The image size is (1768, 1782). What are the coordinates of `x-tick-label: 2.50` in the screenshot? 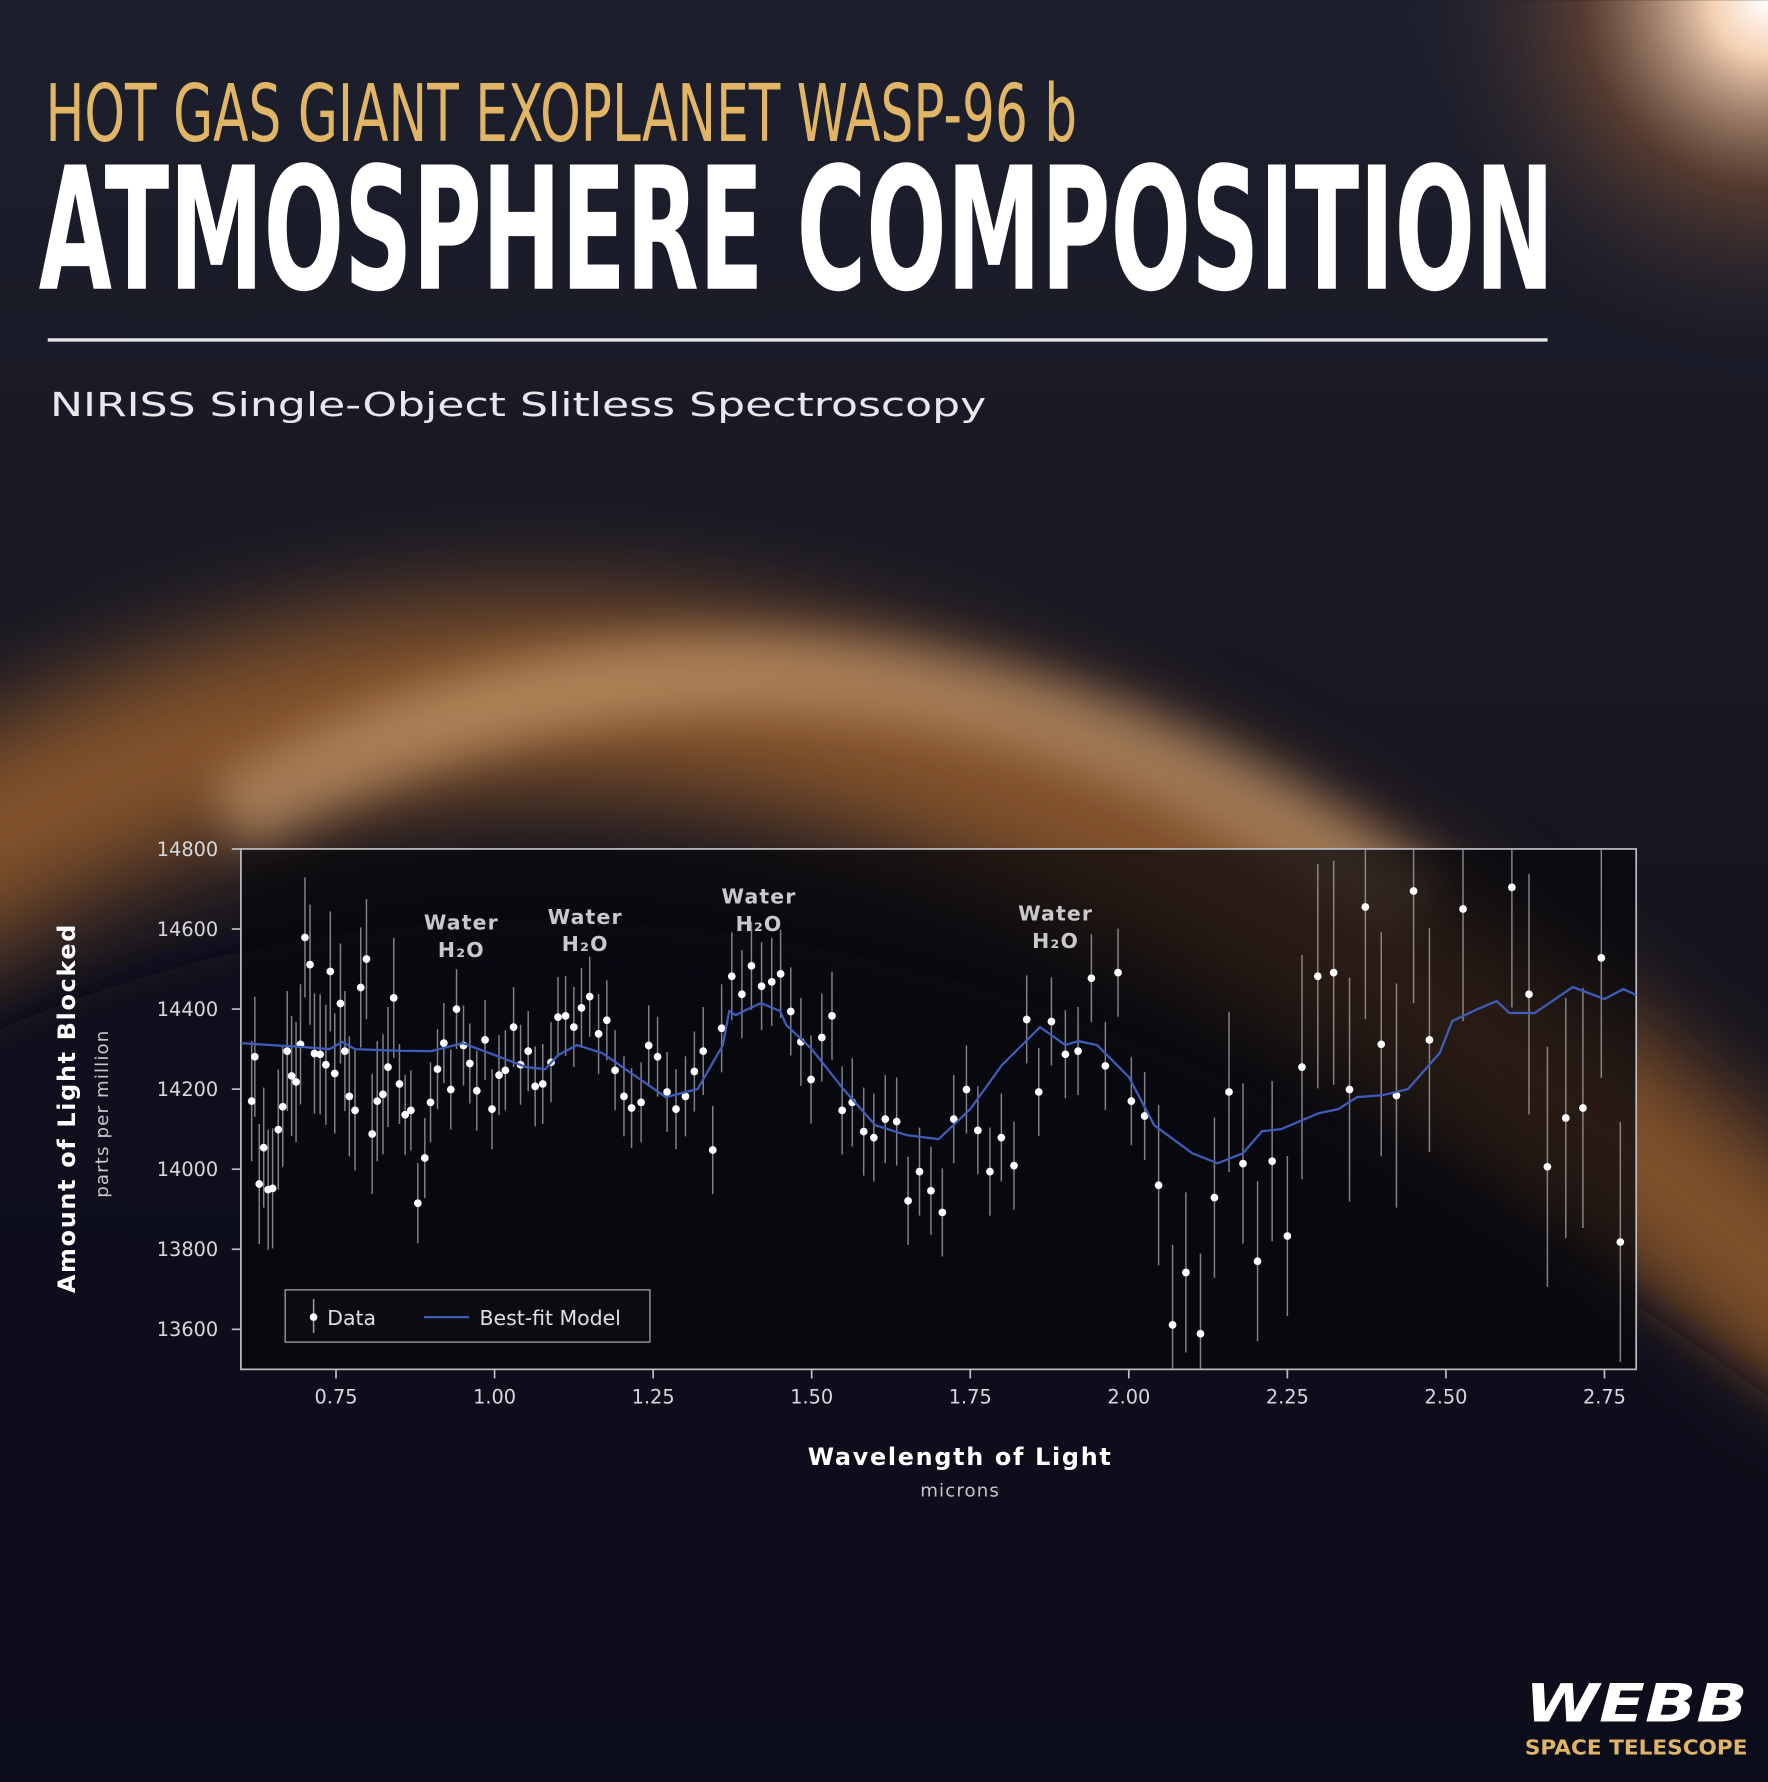 It's located at (1445, 1396).